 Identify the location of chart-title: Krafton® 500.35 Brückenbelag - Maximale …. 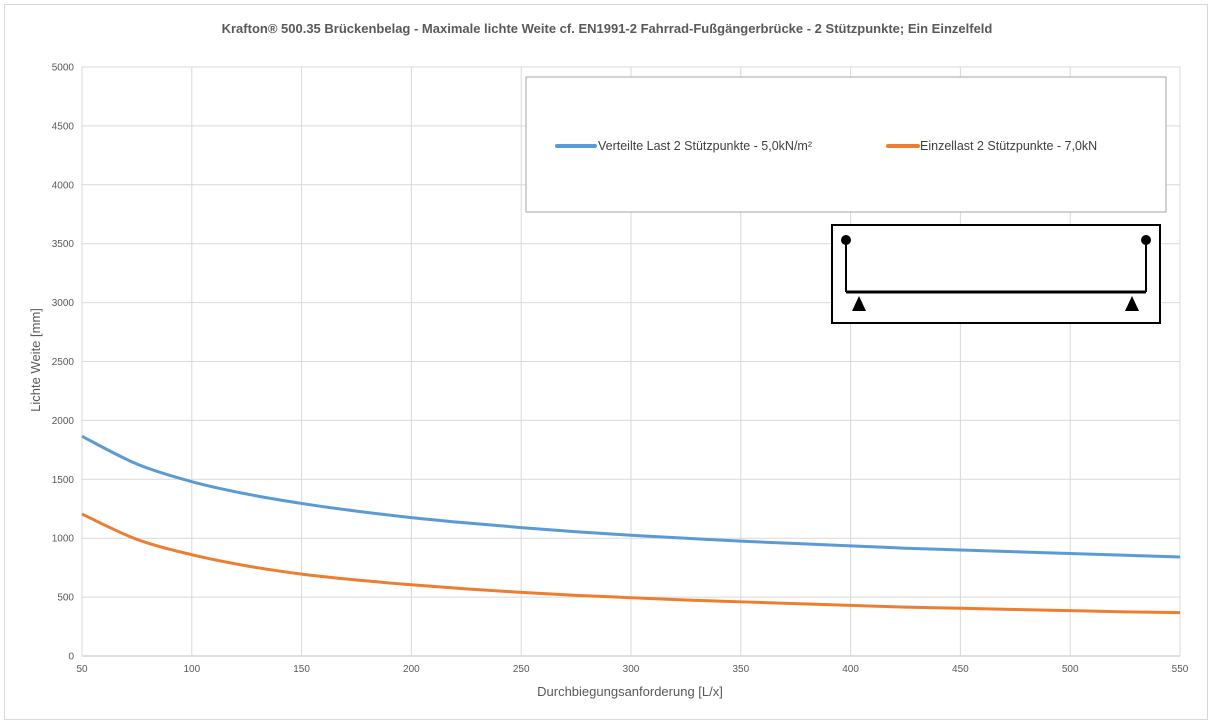
(607, 28).